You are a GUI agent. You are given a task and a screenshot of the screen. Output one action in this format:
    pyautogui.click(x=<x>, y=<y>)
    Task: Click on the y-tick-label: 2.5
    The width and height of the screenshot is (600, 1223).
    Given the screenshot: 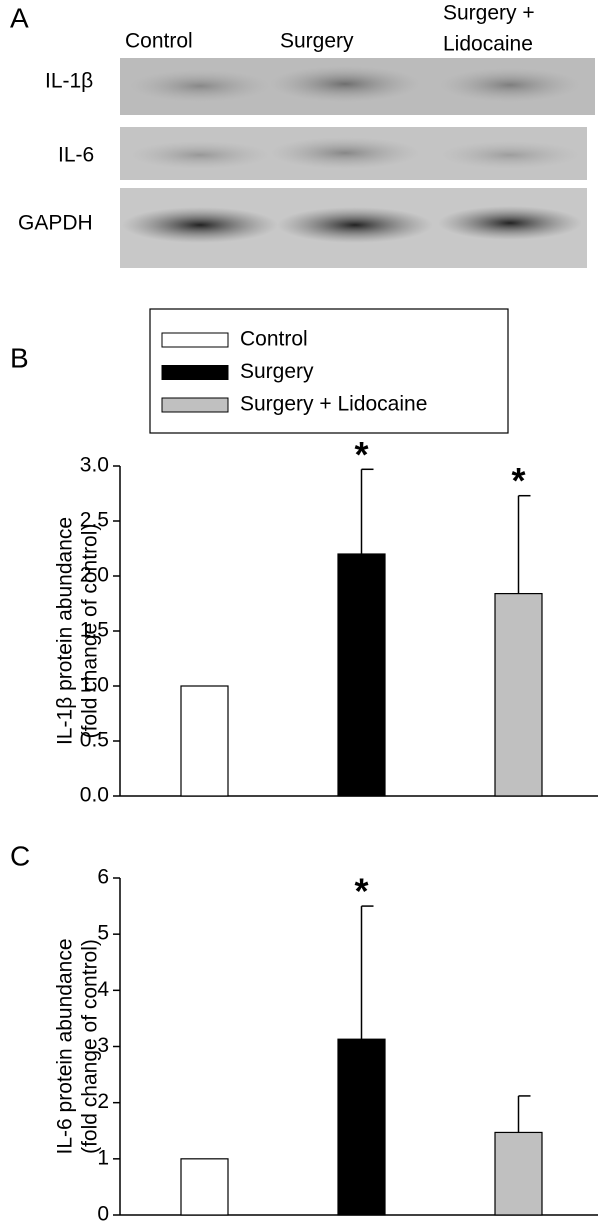 What is the action you would take?
    pyautogui.click(x=94, y=520)
    